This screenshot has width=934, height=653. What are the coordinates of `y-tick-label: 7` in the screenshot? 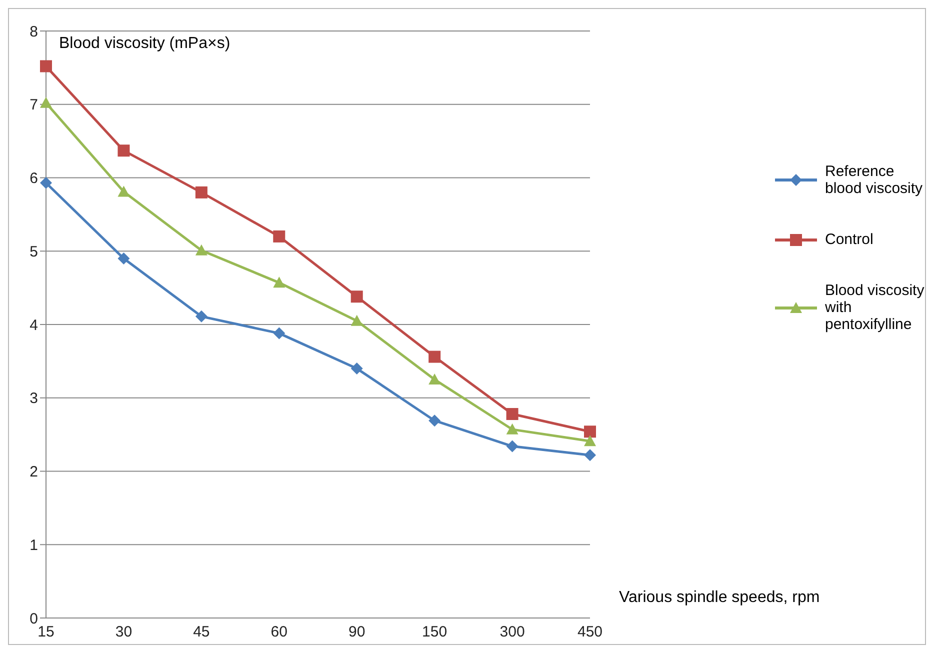 It's located at (34, 105).